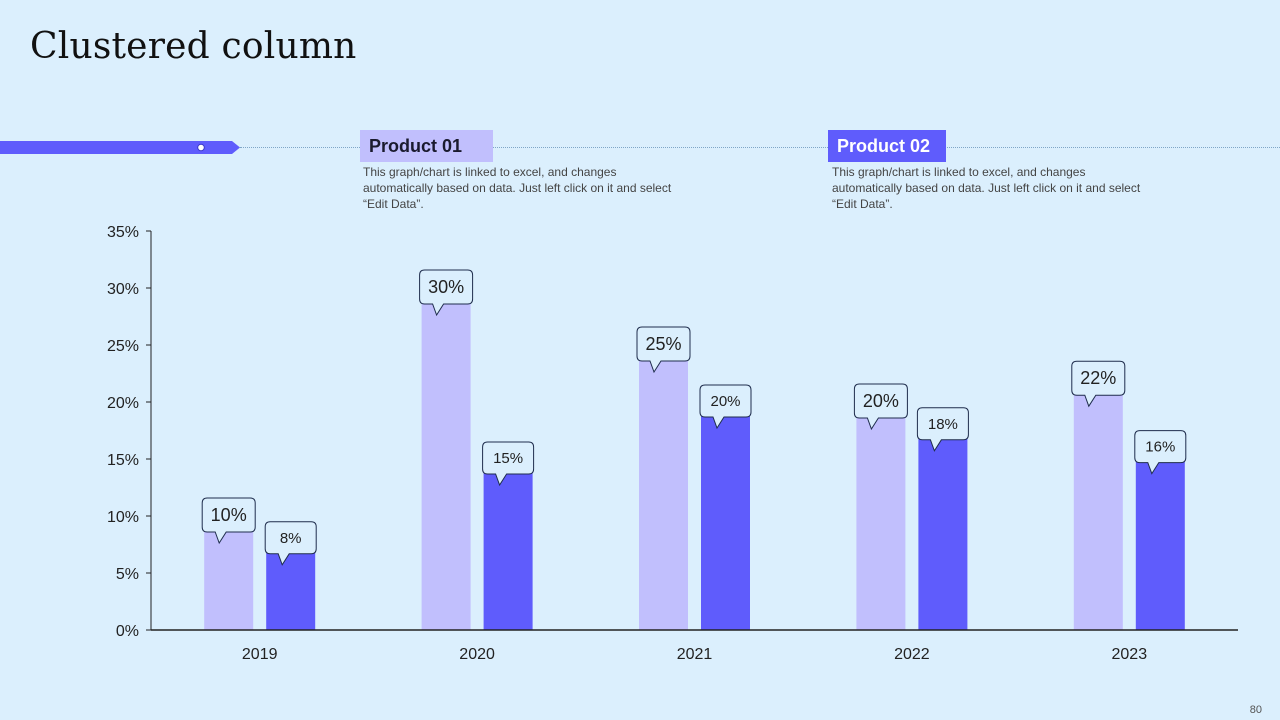  Describe the element at coordinates (881, 516) in the screenshot. I see `bar-product-01-2022` at that location.